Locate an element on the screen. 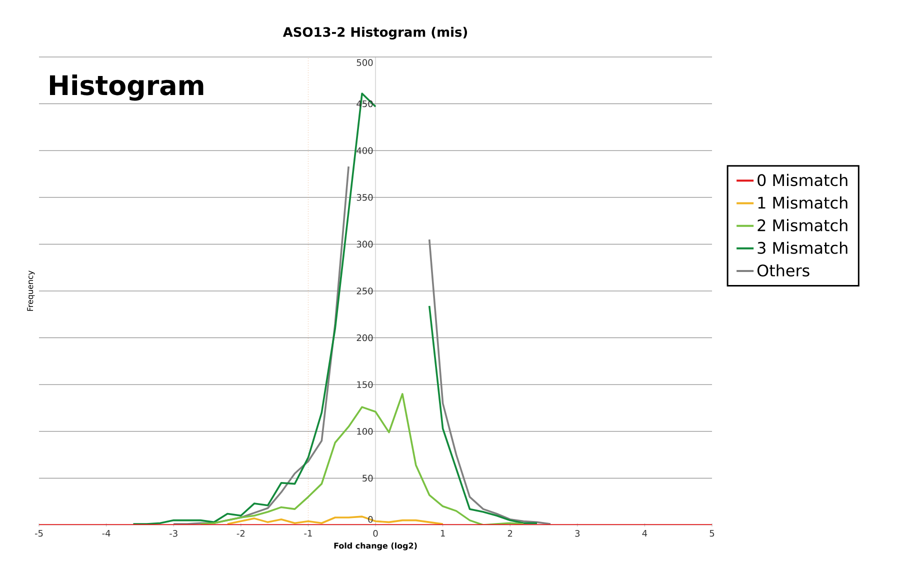 The height and width of the screenshot is (579, 915). y-tick-label: 350 is located at coordinates (364, 197).